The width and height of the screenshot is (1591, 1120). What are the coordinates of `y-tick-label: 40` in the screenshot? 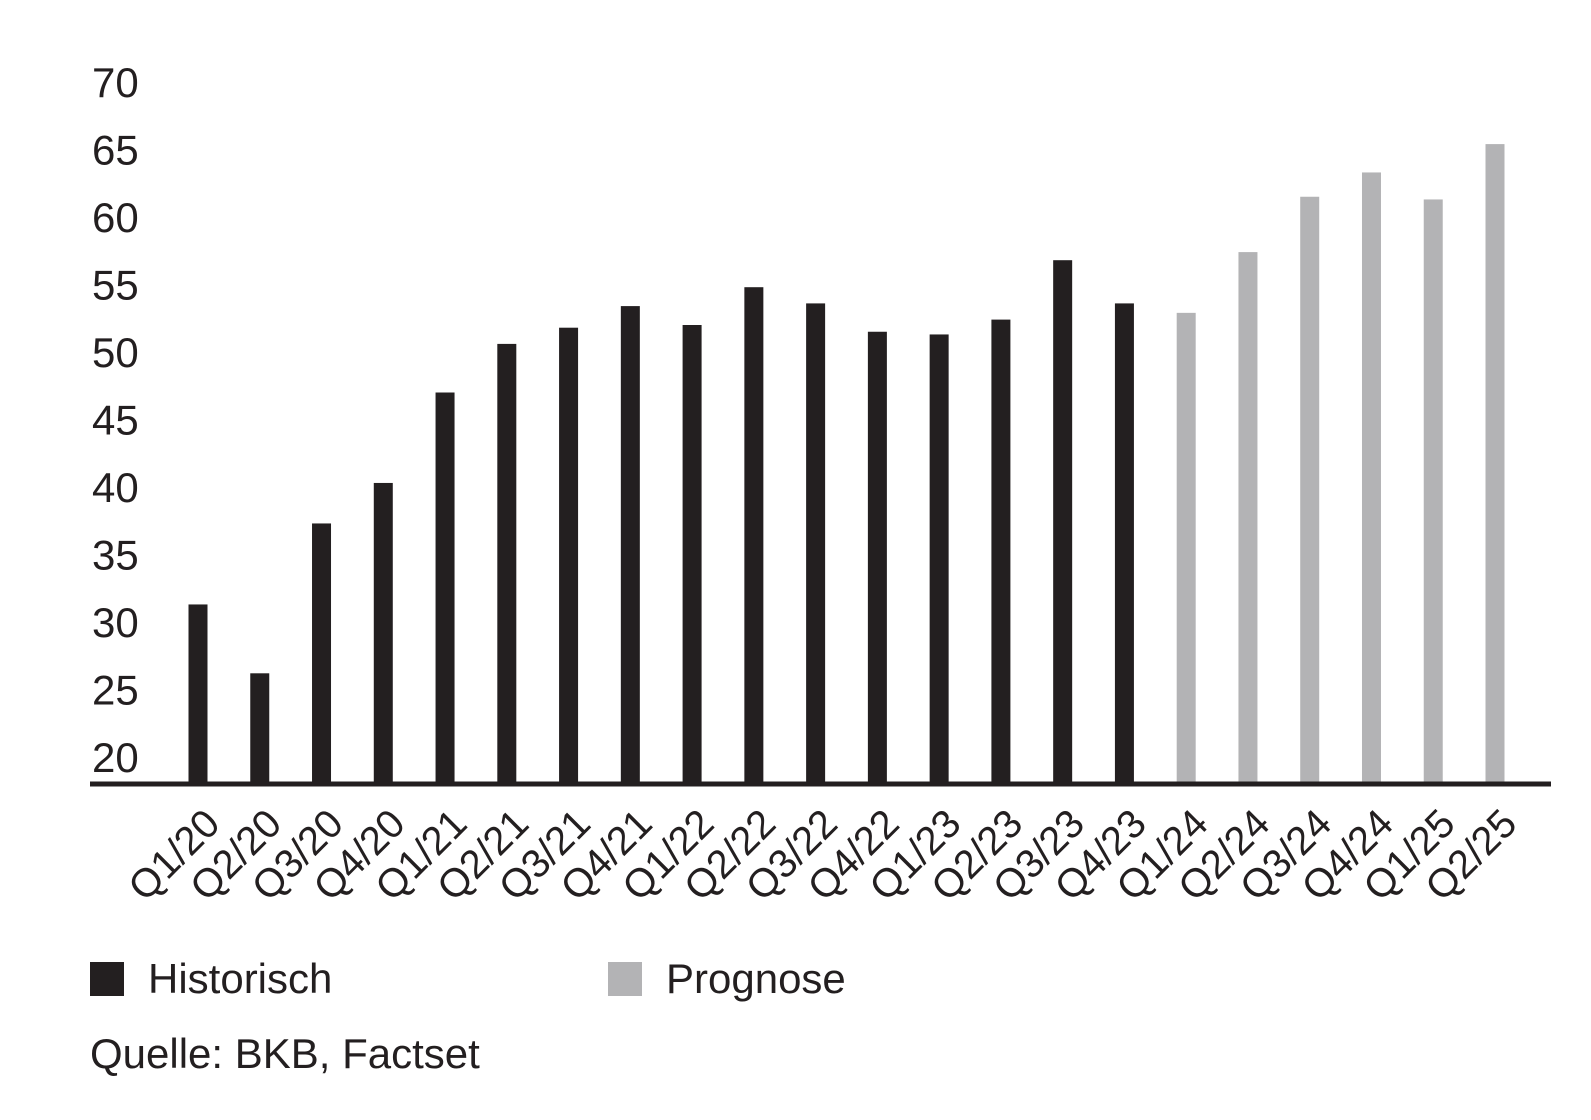 It's located at (115, 487).